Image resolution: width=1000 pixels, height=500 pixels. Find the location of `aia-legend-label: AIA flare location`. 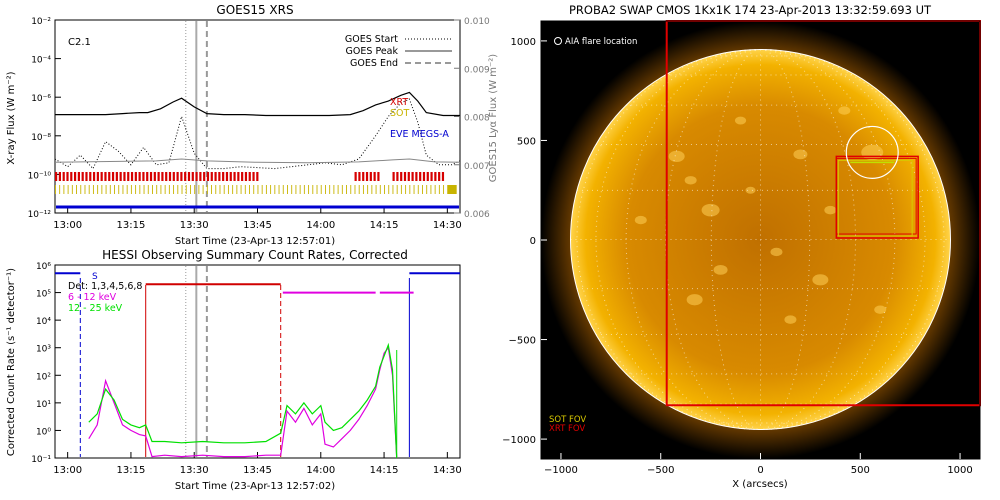

aia-legend-label: AIA flare location is located at coordinates (601, 42).